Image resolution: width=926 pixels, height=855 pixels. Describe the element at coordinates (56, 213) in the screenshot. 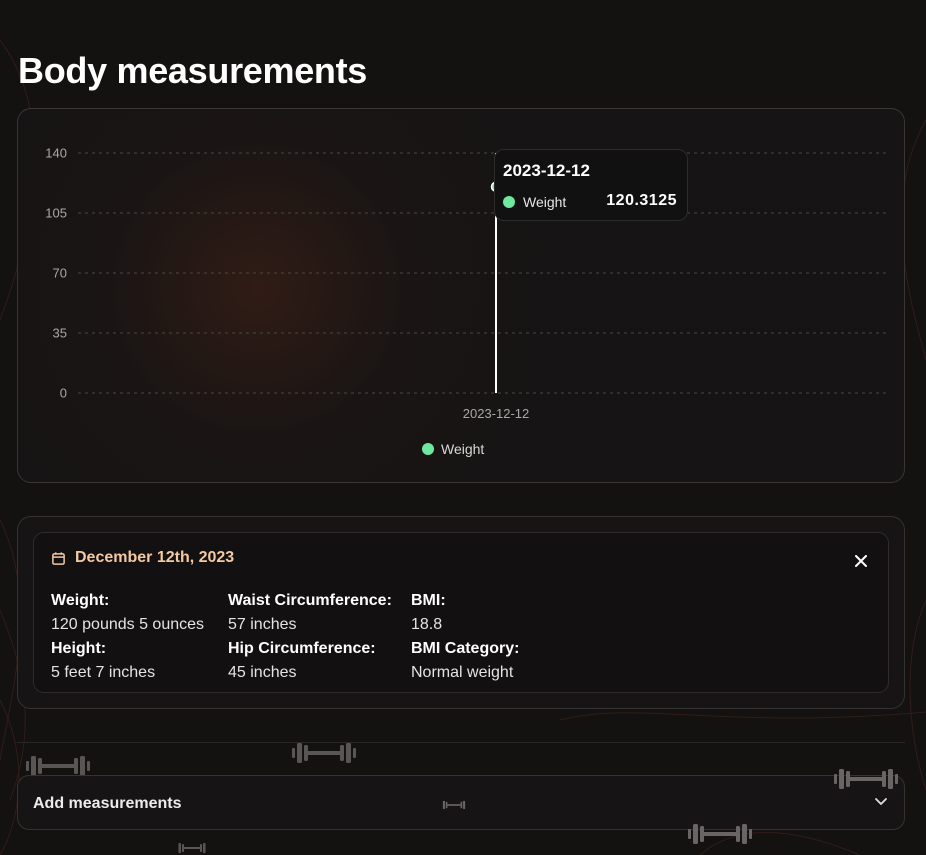

I see `y-tick-label: 105` at that location.